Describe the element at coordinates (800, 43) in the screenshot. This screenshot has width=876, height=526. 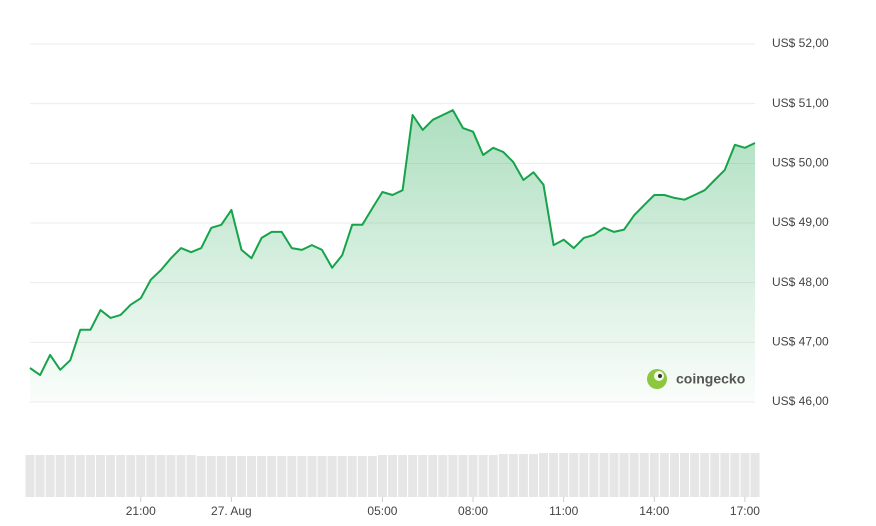
I see `y-tick-label: US$ 52,00` at that location.